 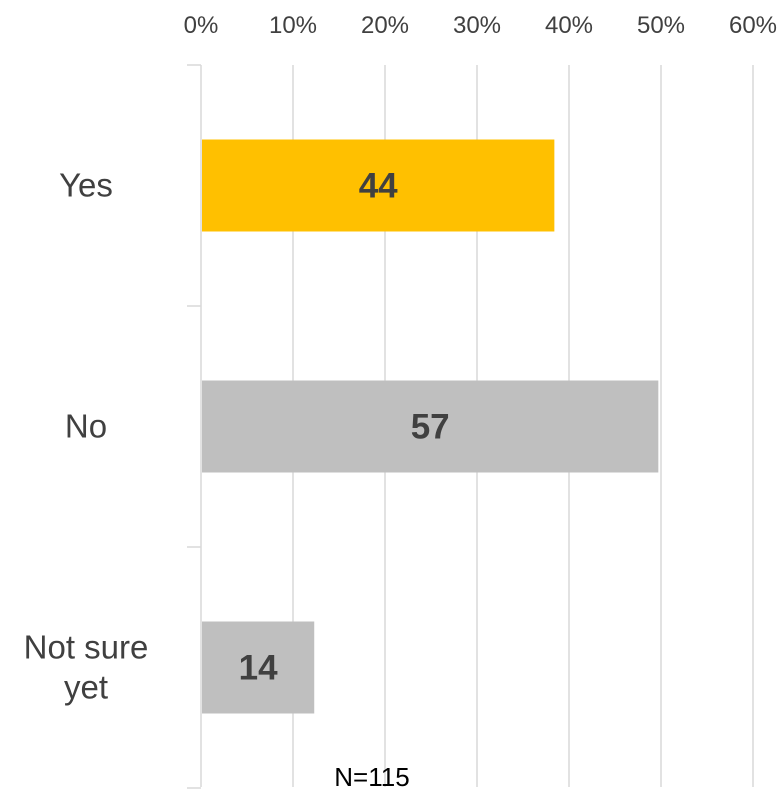 I want to click on sample-size-note: N=115, so click(x=371, y=777).